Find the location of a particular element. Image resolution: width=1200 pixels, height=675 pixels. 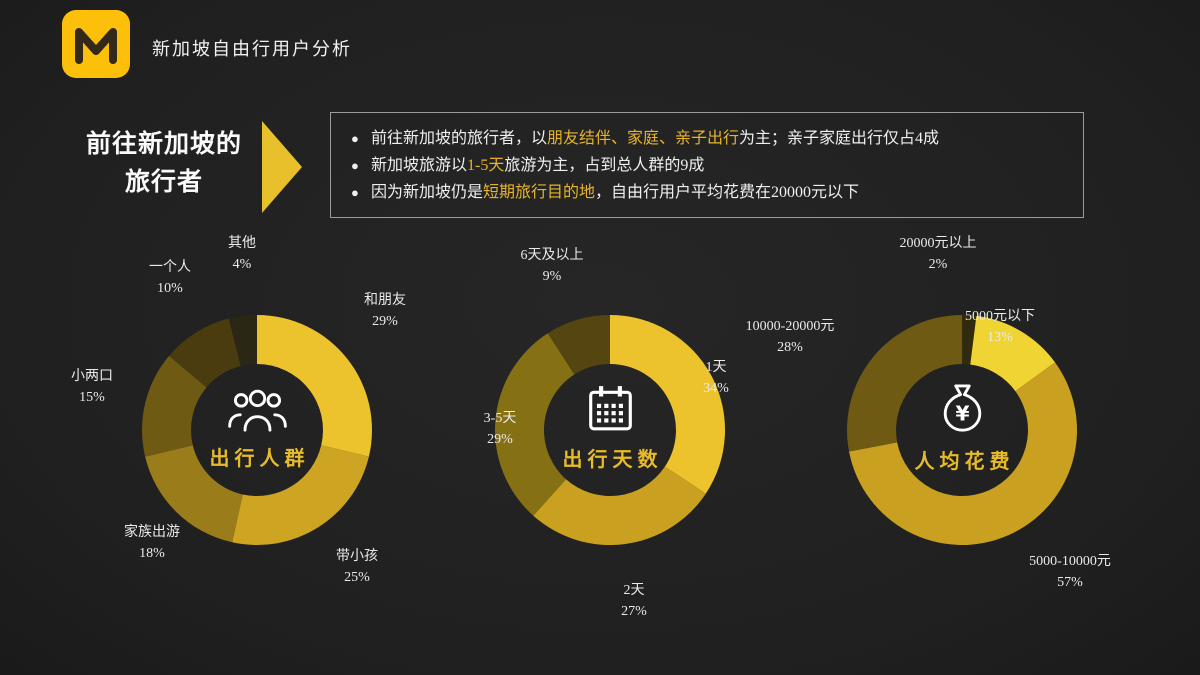

segment-label-pct: 25% is located at coordinates (357, 577).